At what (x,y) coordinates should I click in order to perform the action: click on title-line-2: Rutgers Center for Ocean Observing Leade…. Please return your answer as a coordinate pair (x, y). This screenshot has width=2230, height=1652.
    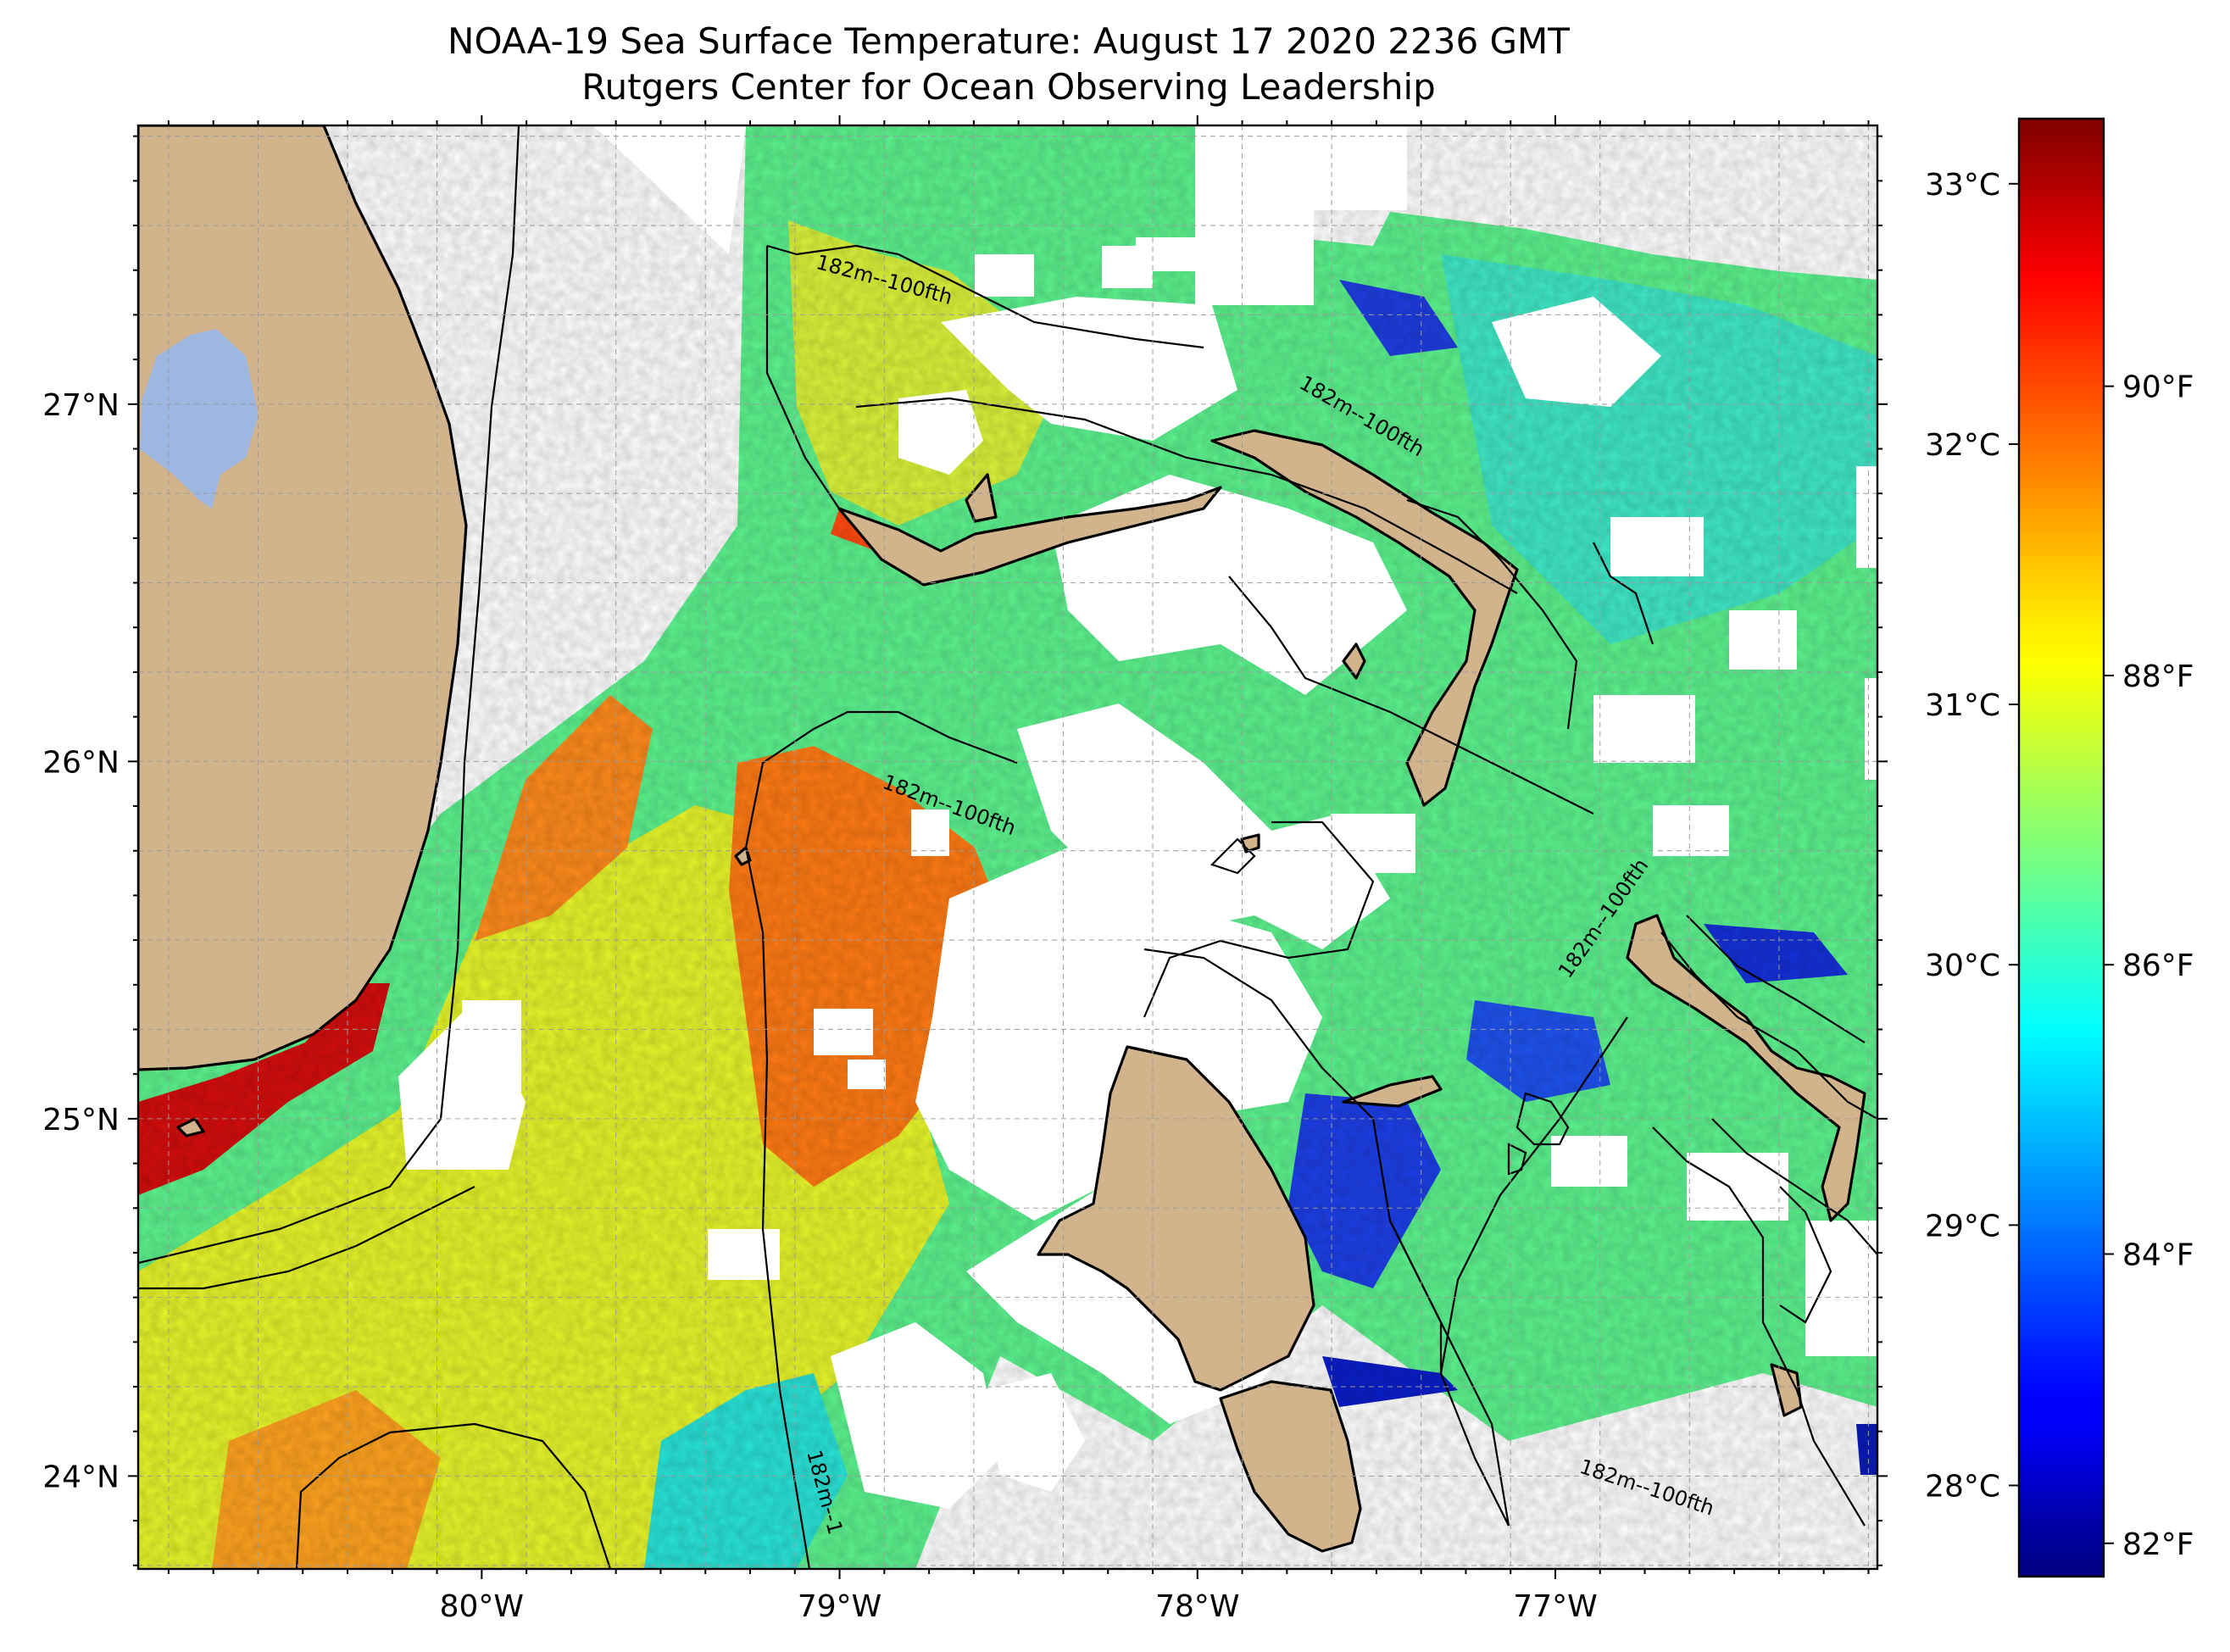
    Looking at the image, I should click on (1009, 87).